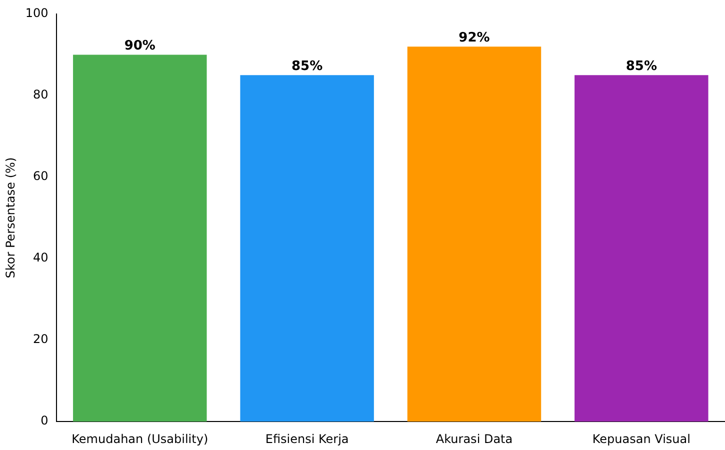  I want to click on y-axis-title: Skor Persentase (%), so click(10, 217).